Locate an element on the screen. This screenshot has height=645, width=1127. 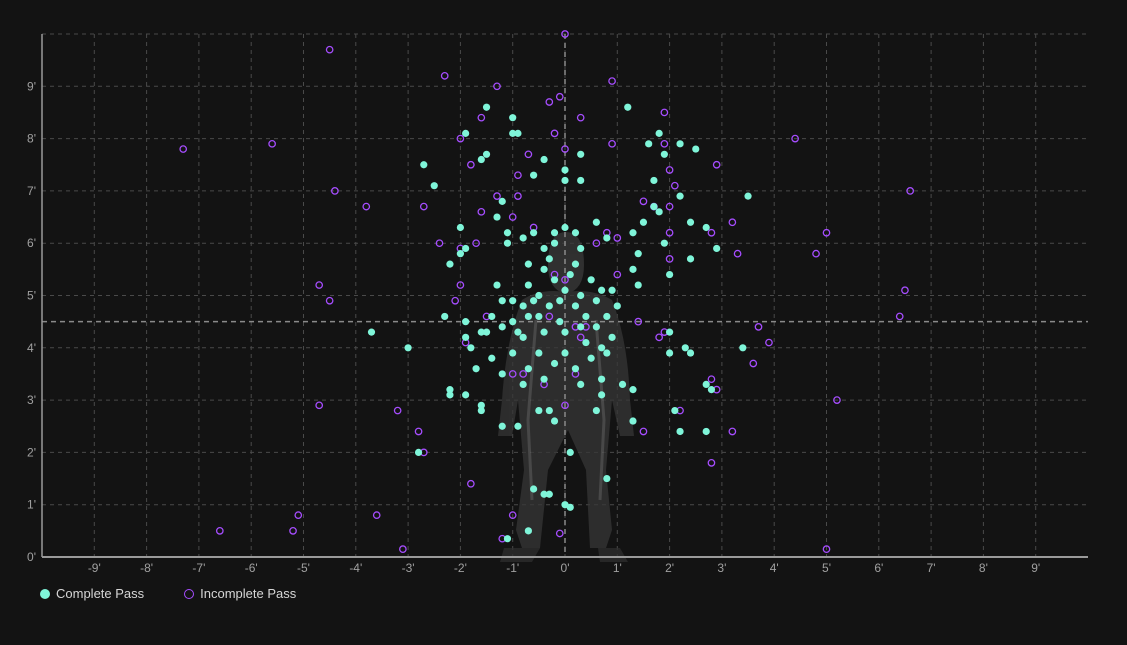
x-tick-label: 4' is located at coordinates (774, 568).